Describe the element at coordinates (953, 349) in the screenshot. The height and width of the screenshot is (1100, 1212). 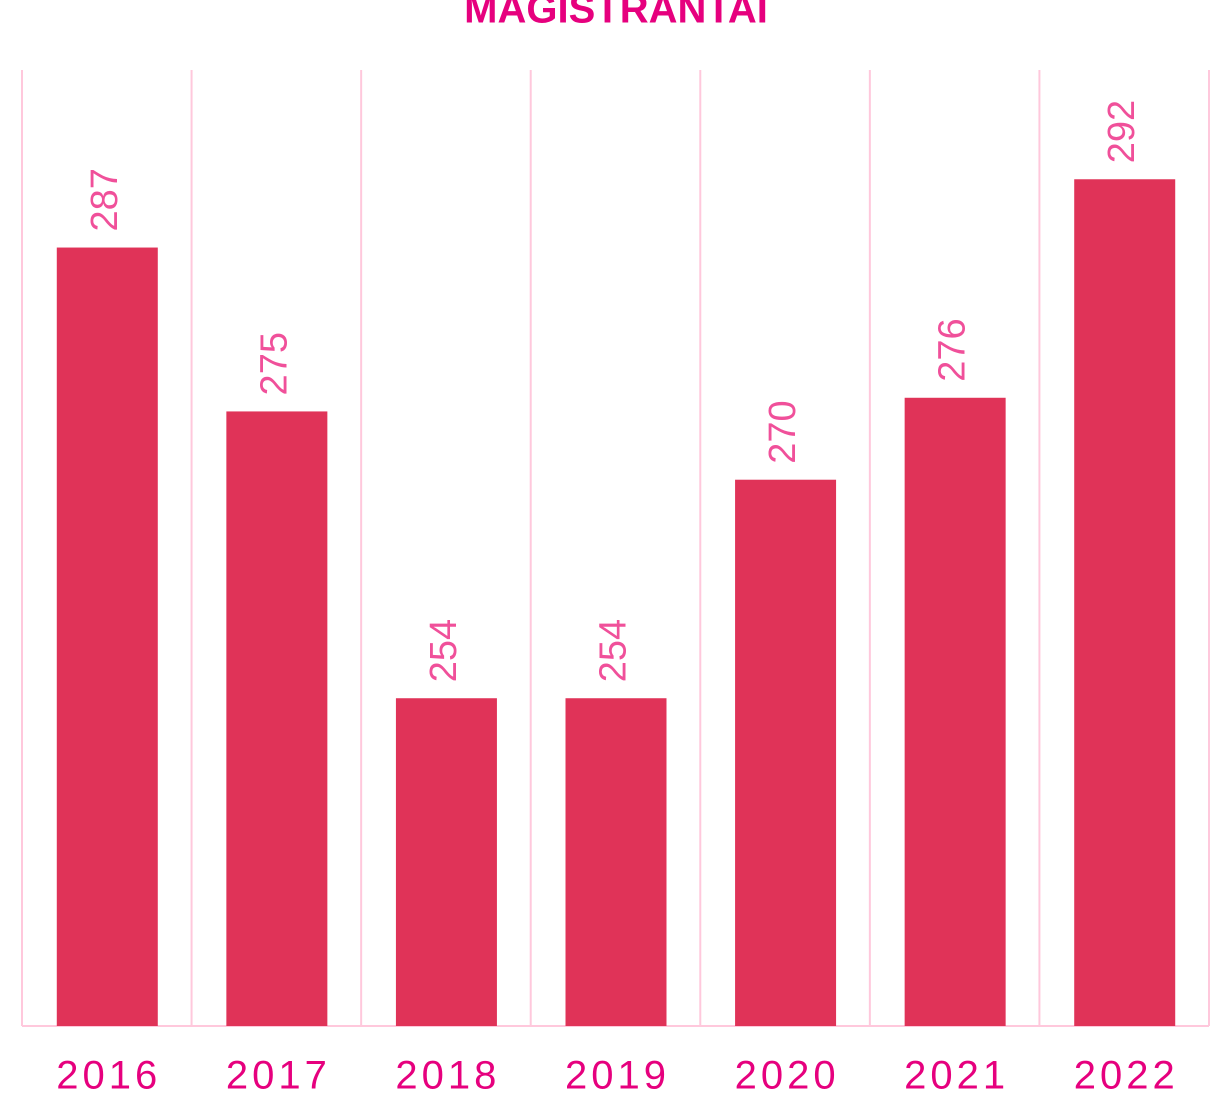
I see `value-label: 276` at that location.